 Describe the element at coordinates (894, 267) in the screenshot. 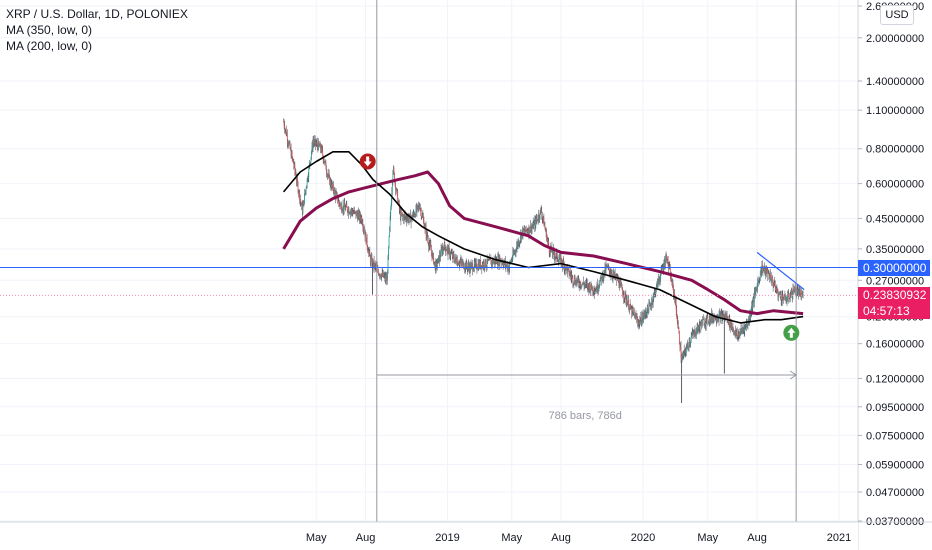

I see `level-price-tag: 0.30000000` at that location.